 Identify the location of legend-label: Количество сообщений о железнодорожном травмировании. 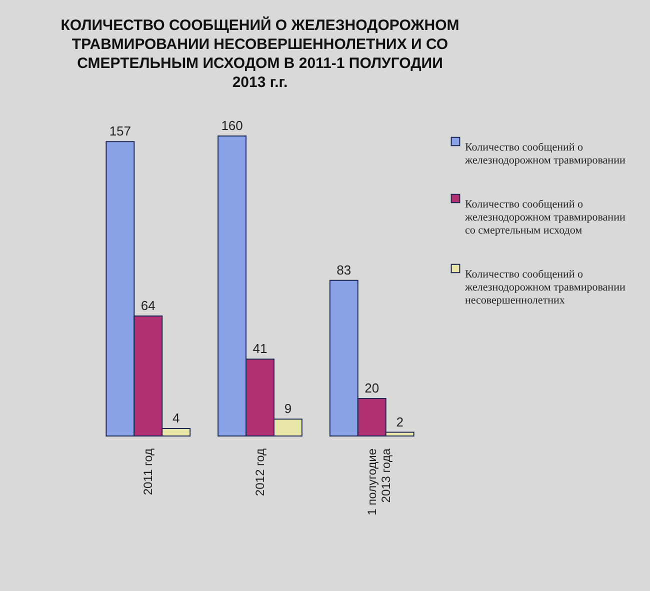
(545, 154).